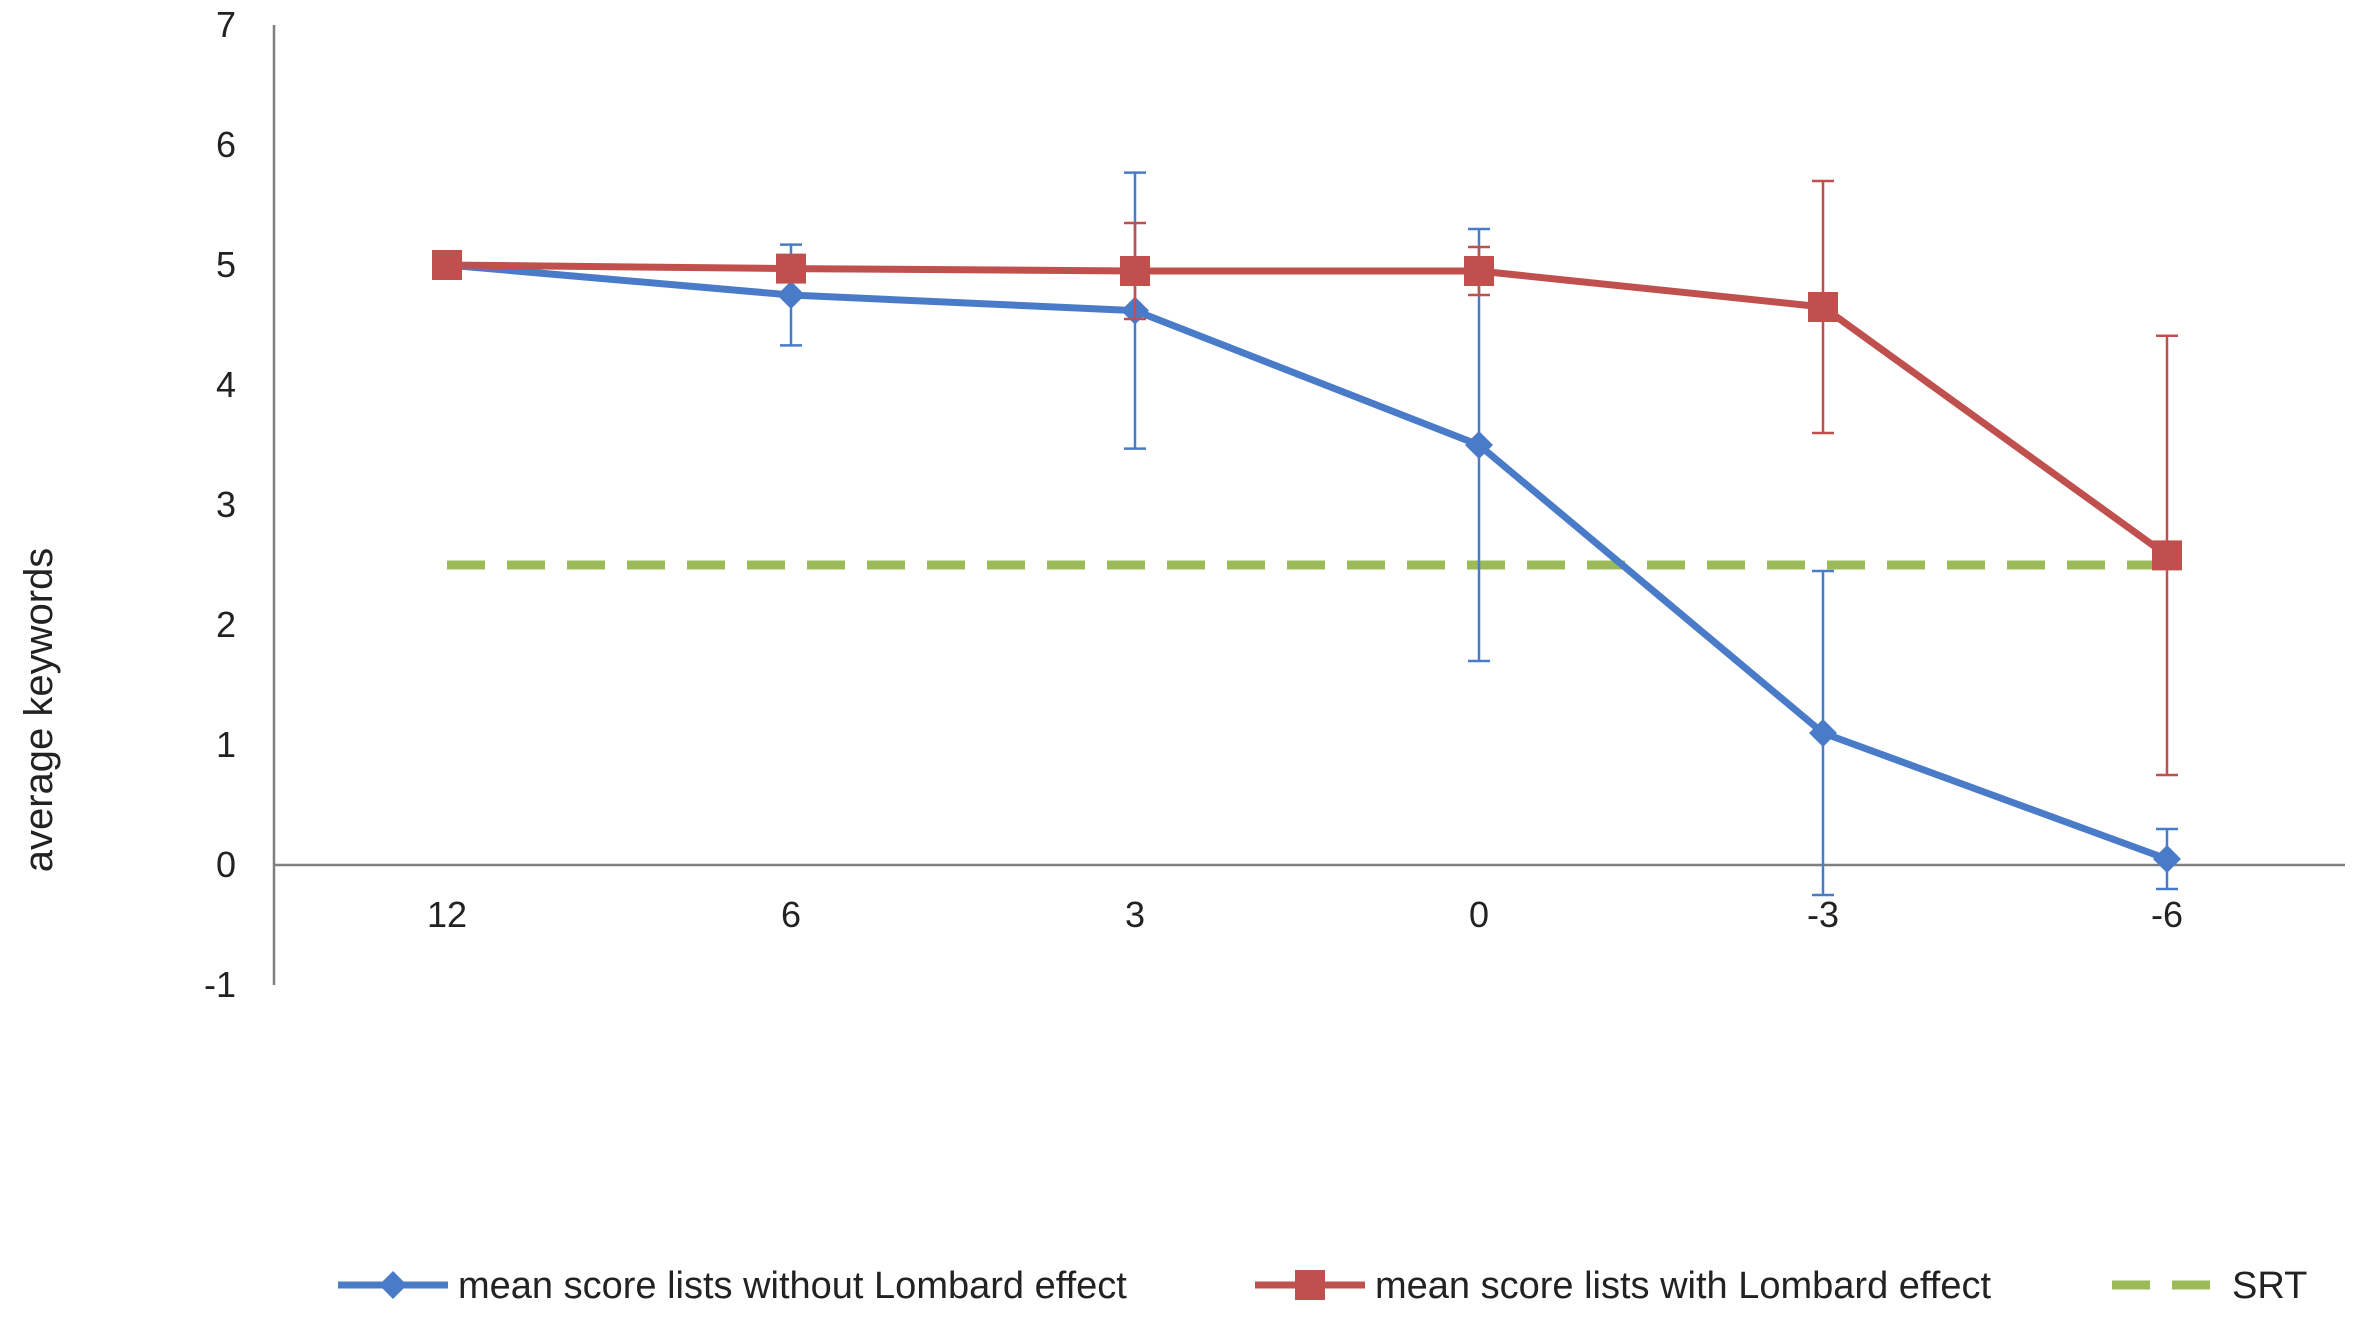 Image resolution: width=2363 pixels, height=1329 pixels. Describe the element at coordinates (226, 744) in the screenshot. I see `y-tick-label: 1` at that location.